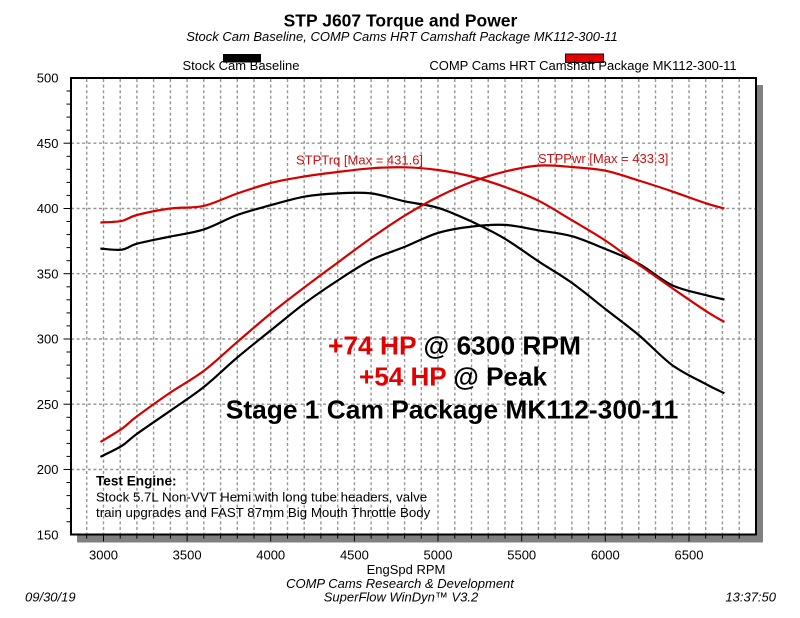  Describe the element at coordinates (454, 345) in the screenshot. I see `svg-text: +74 HP @ 6300 RPM` at that location.